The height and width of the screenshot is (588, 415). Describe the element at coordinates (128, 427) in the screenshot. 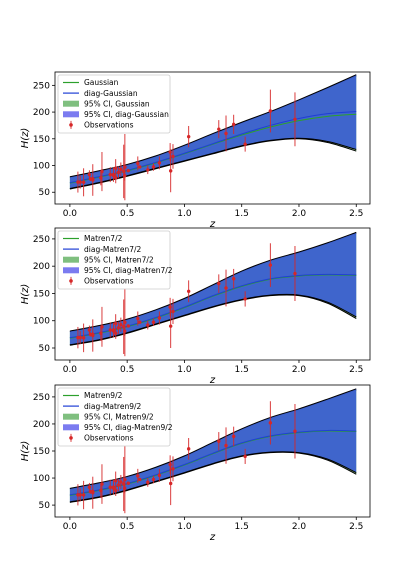

I see `legend-label: 95% CI, diag-Matren9/2` at that location.